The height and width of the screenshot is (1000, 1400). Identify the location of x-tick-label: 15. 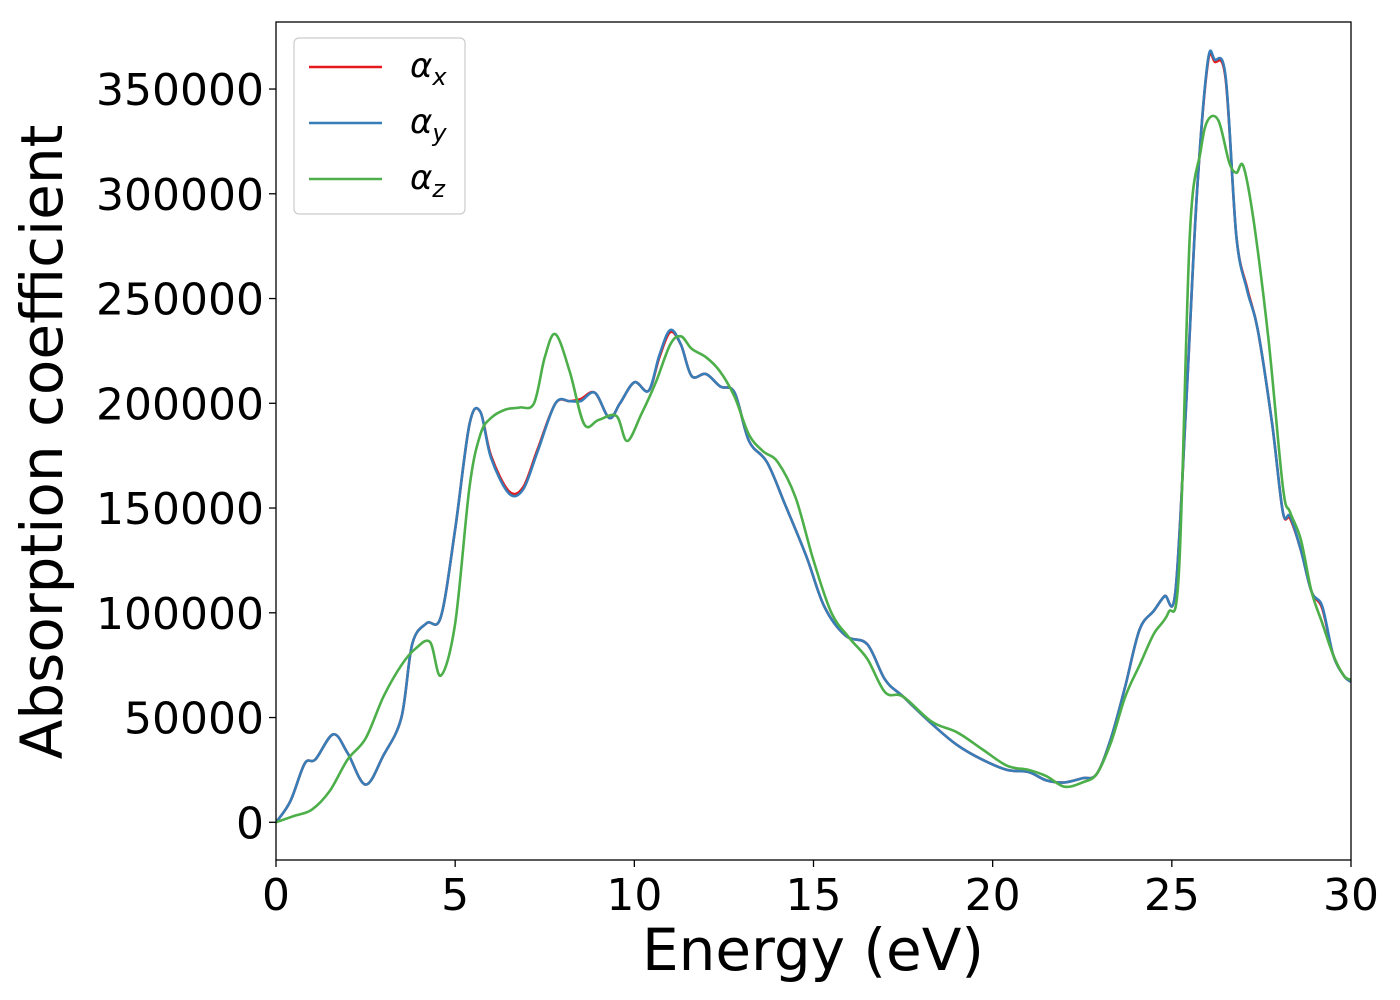
(814, 895).